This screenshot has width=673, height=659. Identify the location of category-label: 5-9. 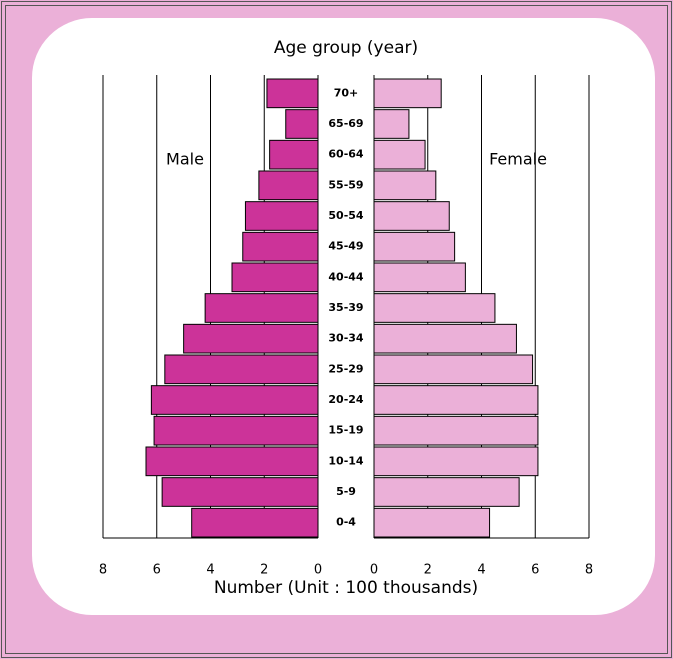
(346, 491).